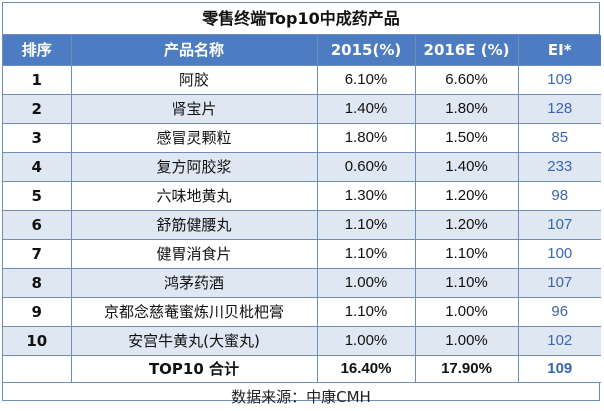  Describe the element at coordinates (37, 369) in the screenshot. I see `total-rank-cell` at that location.